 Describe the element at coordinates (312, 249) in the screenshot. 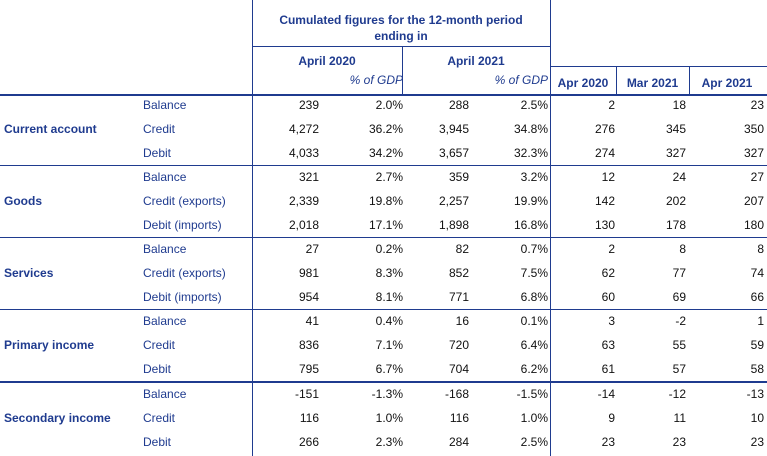

I see `cell-apr2020-value: 27` at that location.